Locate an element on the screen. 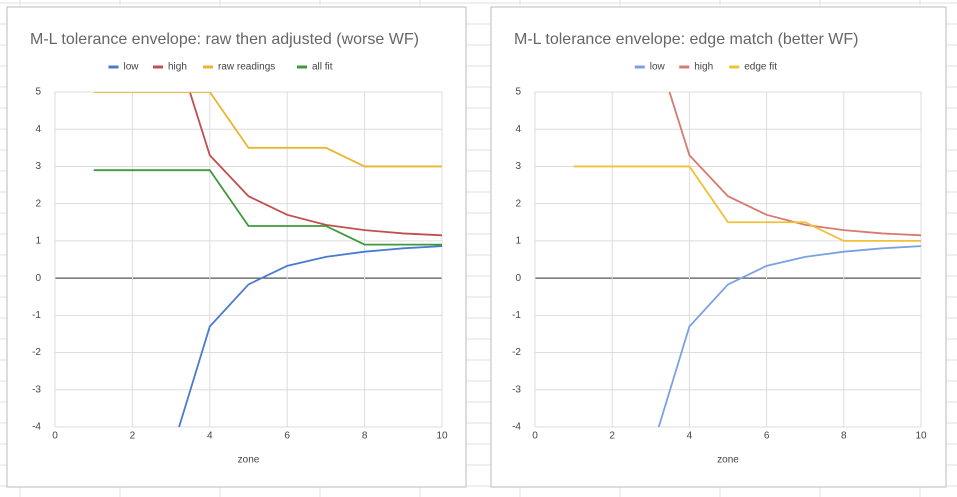 This screenshot has width=957, height=497. legend-label: all fit is located at coordinates (322, 67).